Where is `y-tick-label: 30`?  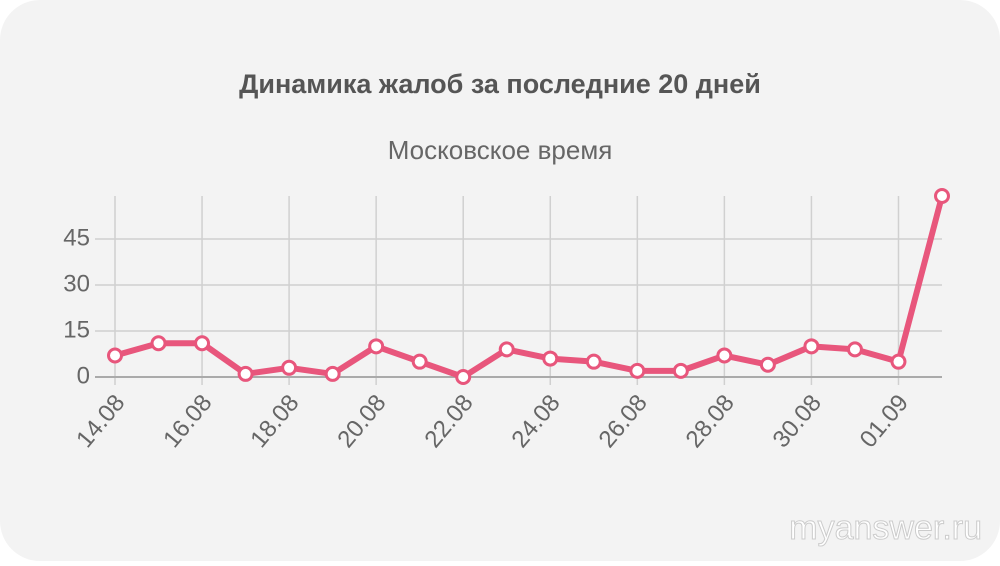 y-tick-label: 30 is located at coordinates (76, 283).